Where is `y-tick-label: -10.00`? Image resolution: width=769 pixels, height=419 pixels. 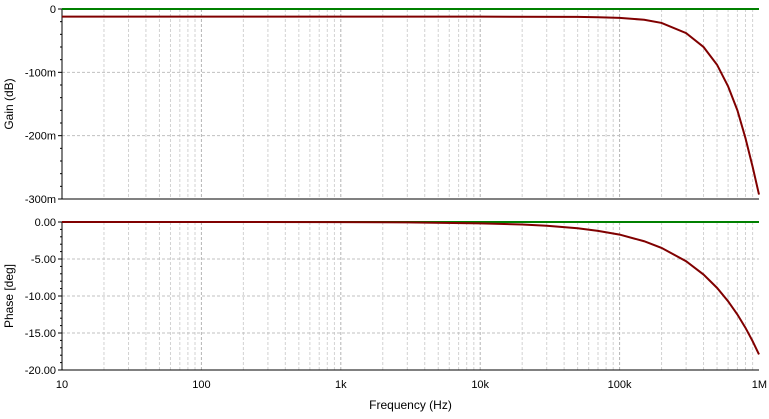
y-tick-label: -10.00 is located at coordinates (40, 297).